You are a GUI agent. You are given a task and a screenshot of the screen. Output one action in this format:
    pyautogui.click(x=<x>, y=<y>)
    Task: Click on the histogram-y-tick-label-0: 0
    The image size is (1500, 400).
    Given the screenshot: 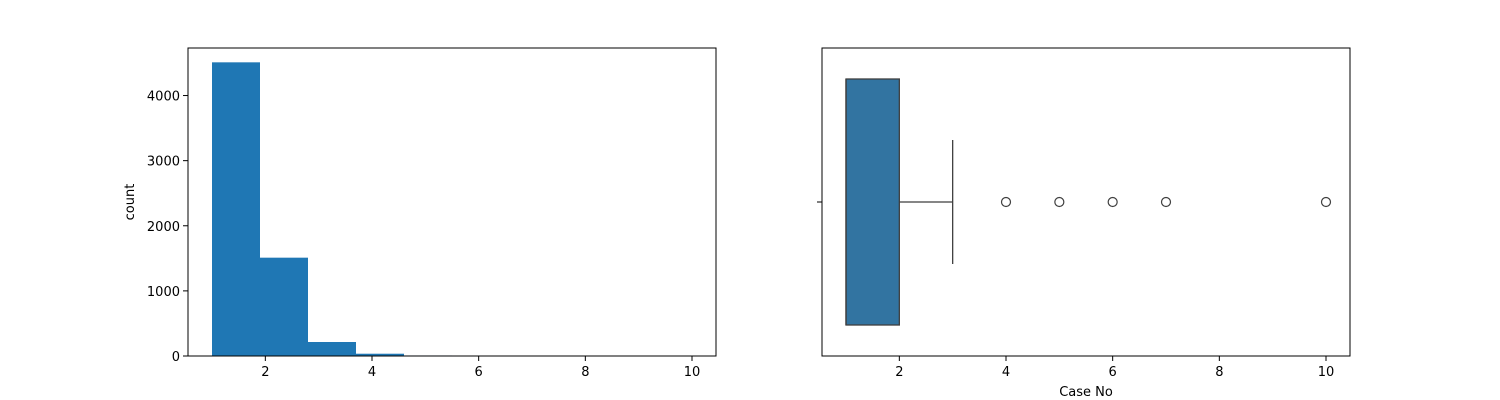 What is the action you would take?
    pyautogui.click(x=176, y=357)
    